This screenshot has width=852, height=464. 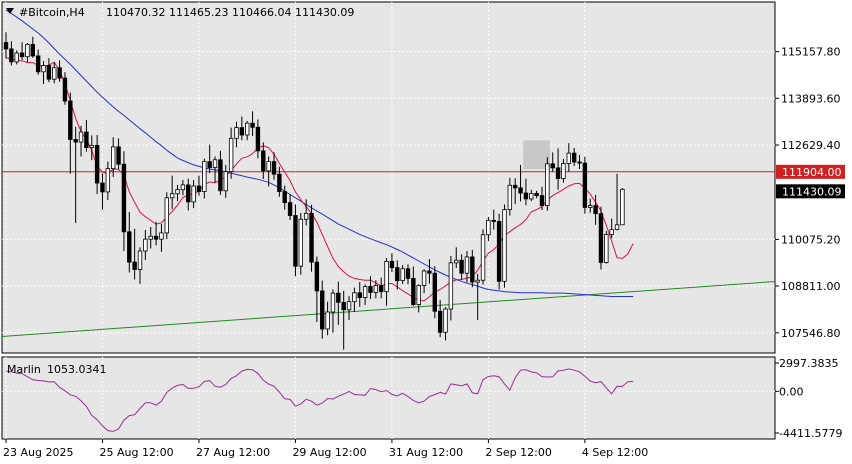 What do you see at coordinates (388, 308) in the screenshot?
I see `trendline` at bounding box center [388, 308].